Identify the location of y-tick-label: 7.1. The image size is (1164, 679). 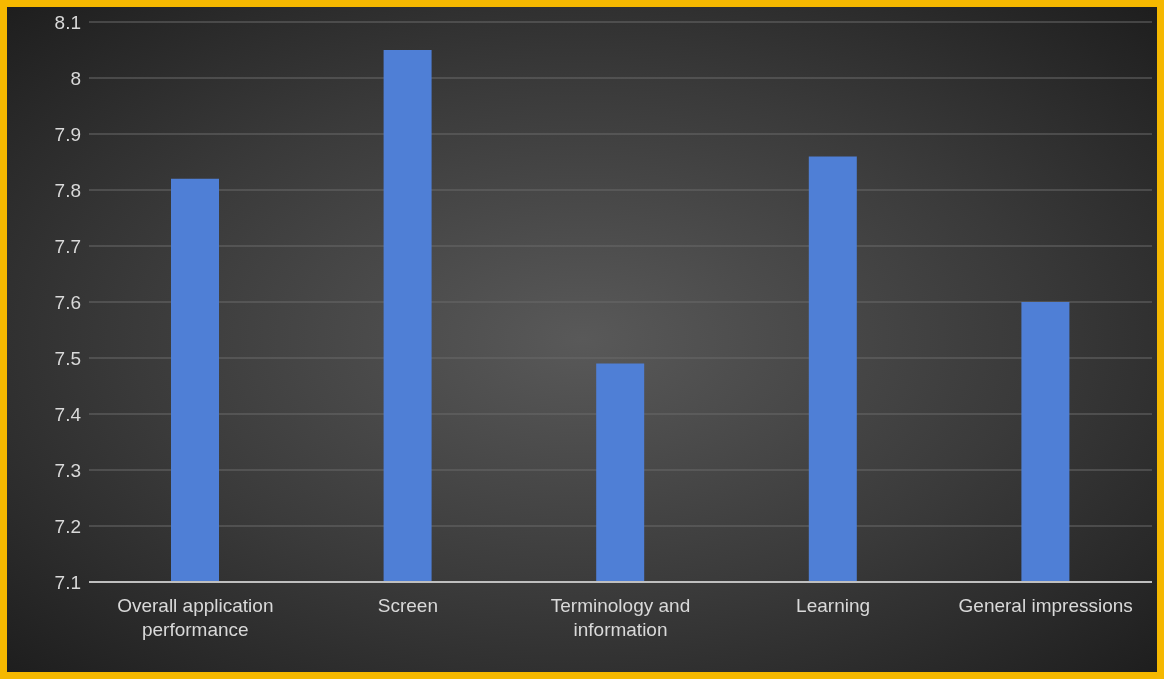
(67, 582).